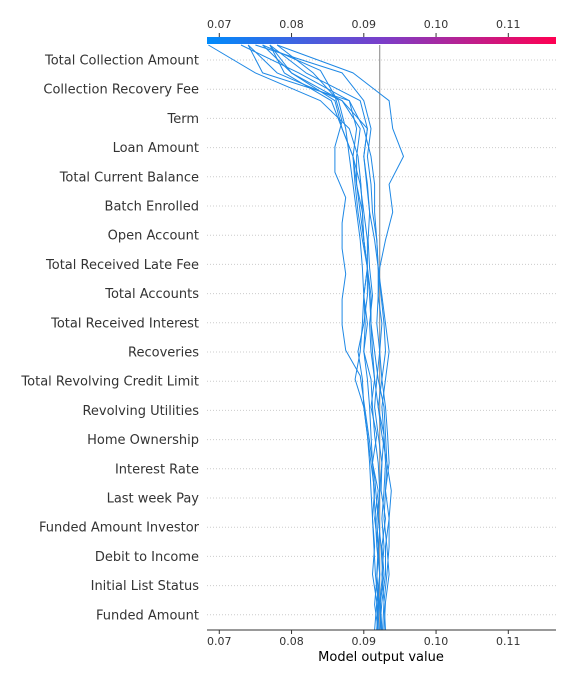  I want to click on feature-label: Total Current Balance, so click(129, 177).